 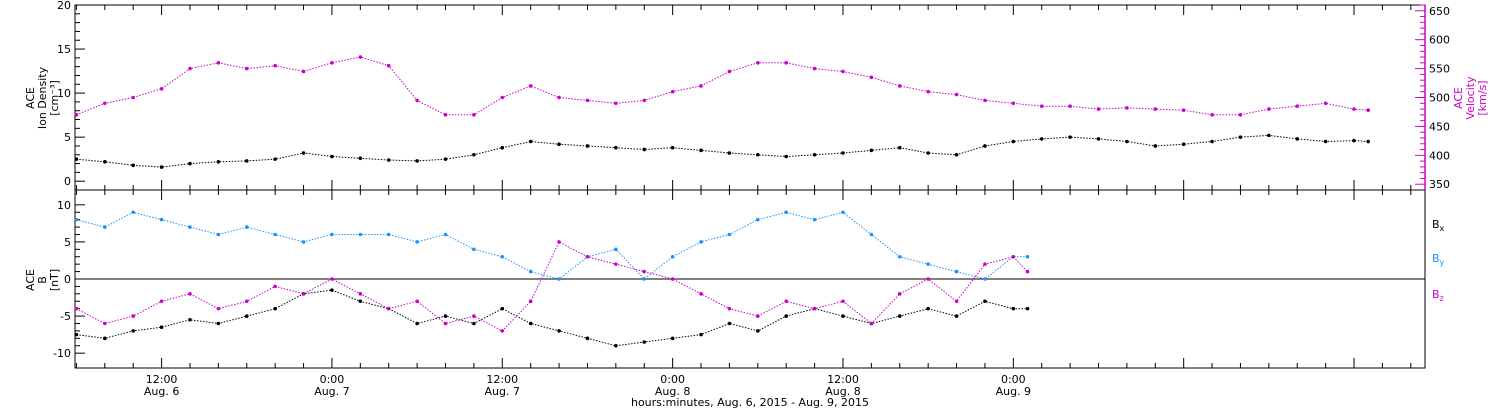 I want to click on bottom-ytick-label-4: 10, so click(x=64, y=205).